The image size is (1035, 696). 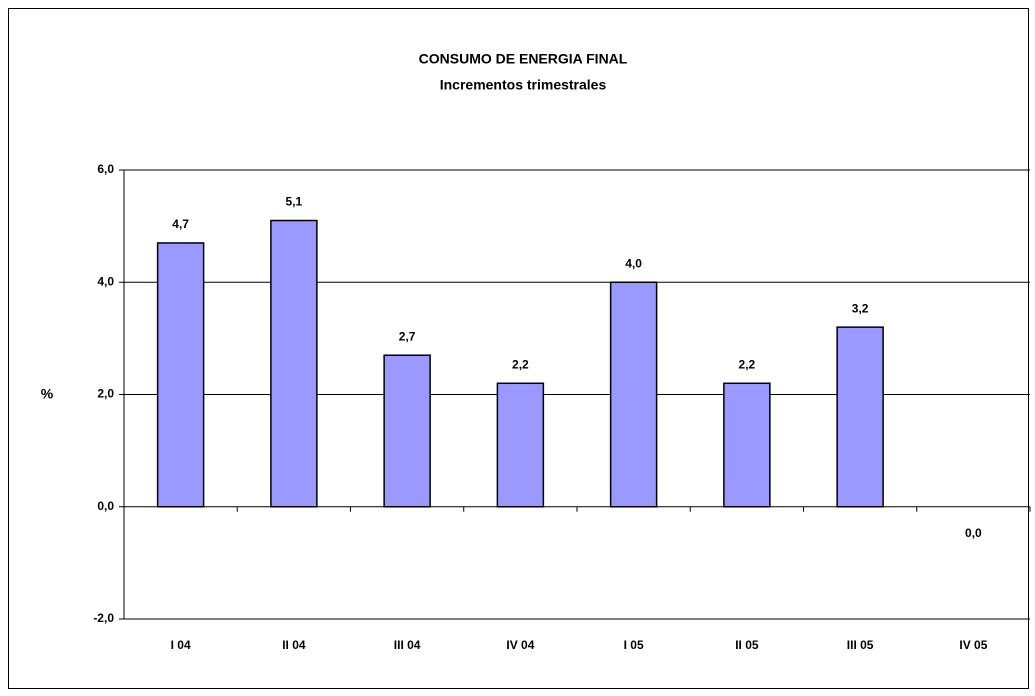 I want to click on value-label: 3,2, so click(x=860, y=308).